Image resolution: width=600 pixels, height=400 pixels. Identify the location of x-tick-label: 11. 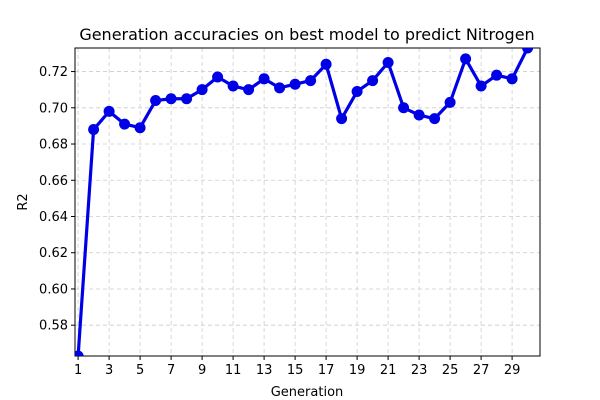
(233, 370).